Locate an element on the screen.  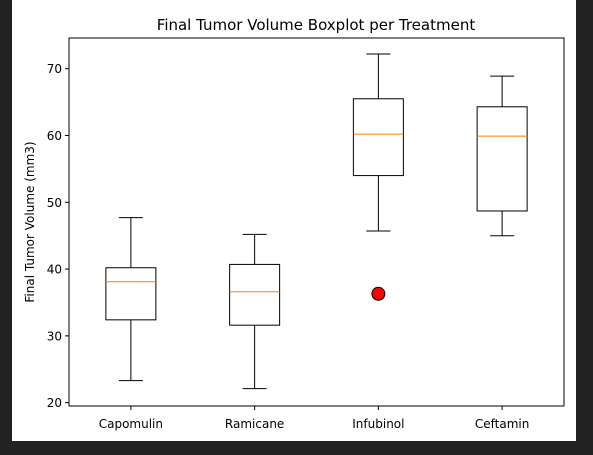
y-axis-label: Final Tumor Volume (mm3) is located at coordinates (30, 221).